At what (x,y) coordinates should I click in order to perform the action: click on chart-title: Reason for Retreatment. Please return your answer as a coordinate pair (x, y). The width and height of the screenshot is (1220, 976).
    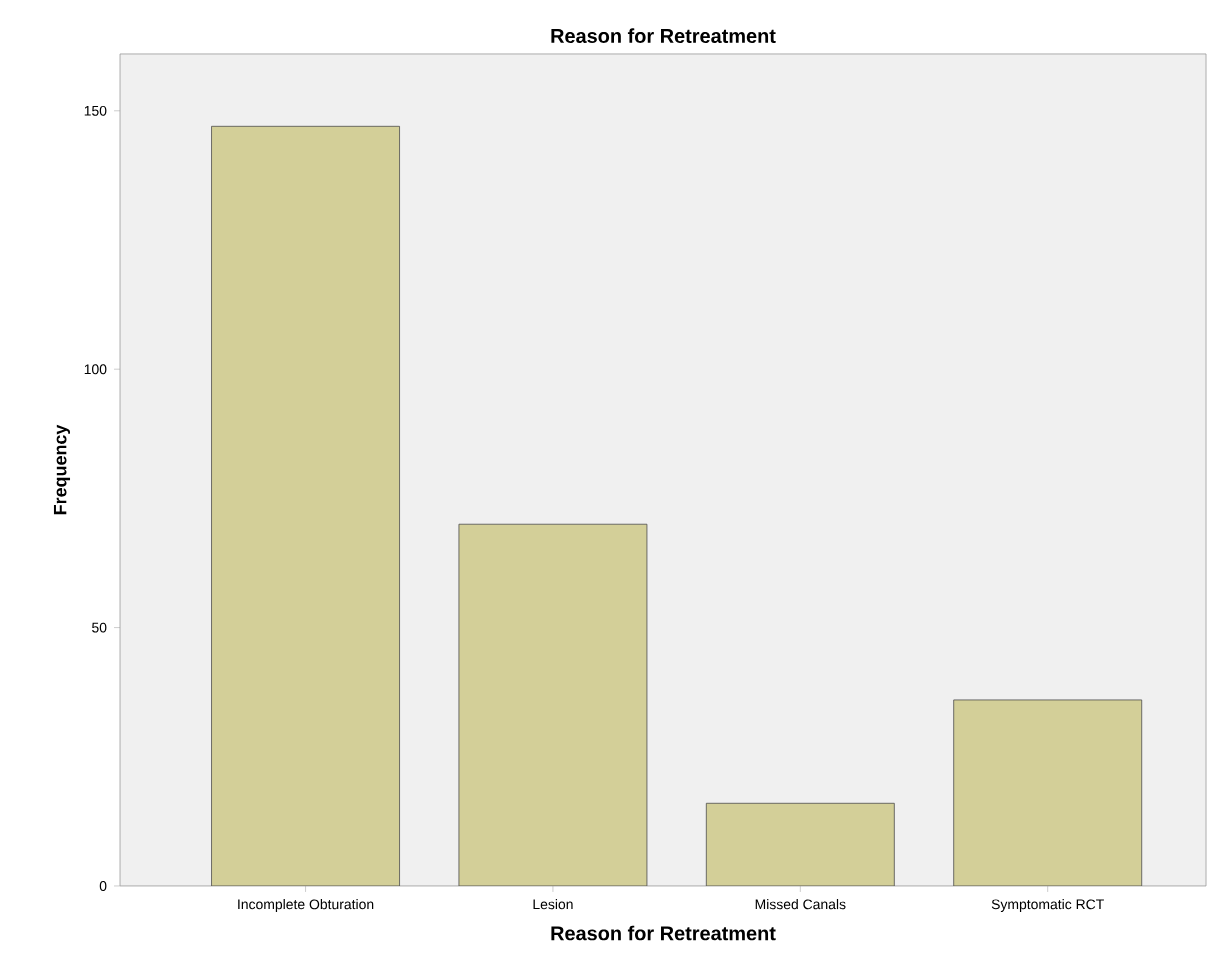
    Looking at the image, I should click on (663, 35).